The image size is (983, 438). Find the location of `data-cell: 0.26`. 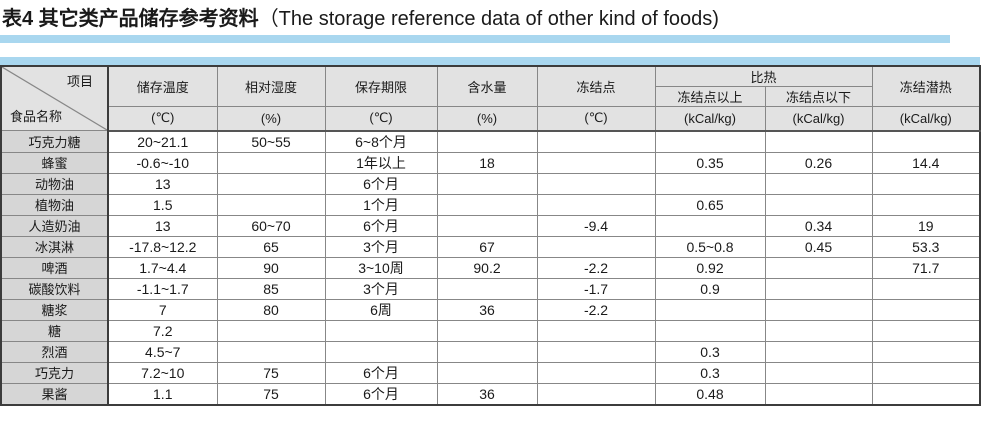

data-cell: 0.26 is located at coordinates (818, 162).